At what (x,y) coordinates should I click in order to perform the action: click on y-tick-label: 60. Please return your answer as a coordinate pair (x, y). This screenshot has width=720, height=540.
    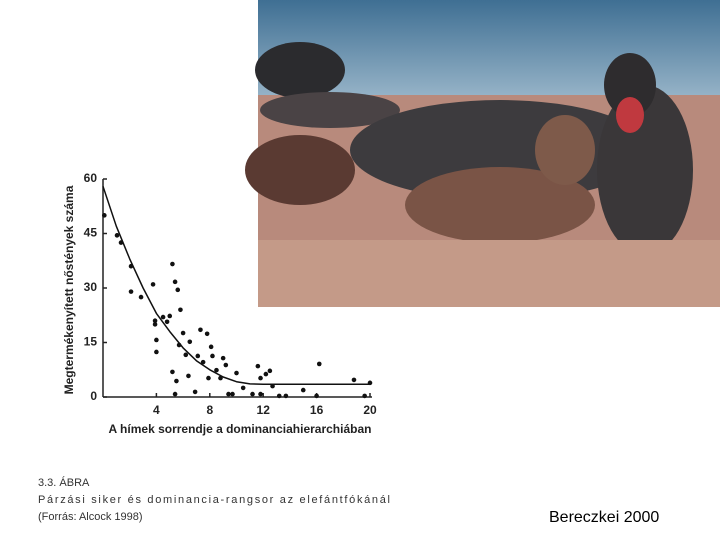
    Looking at the image, I should click on (91, 178).